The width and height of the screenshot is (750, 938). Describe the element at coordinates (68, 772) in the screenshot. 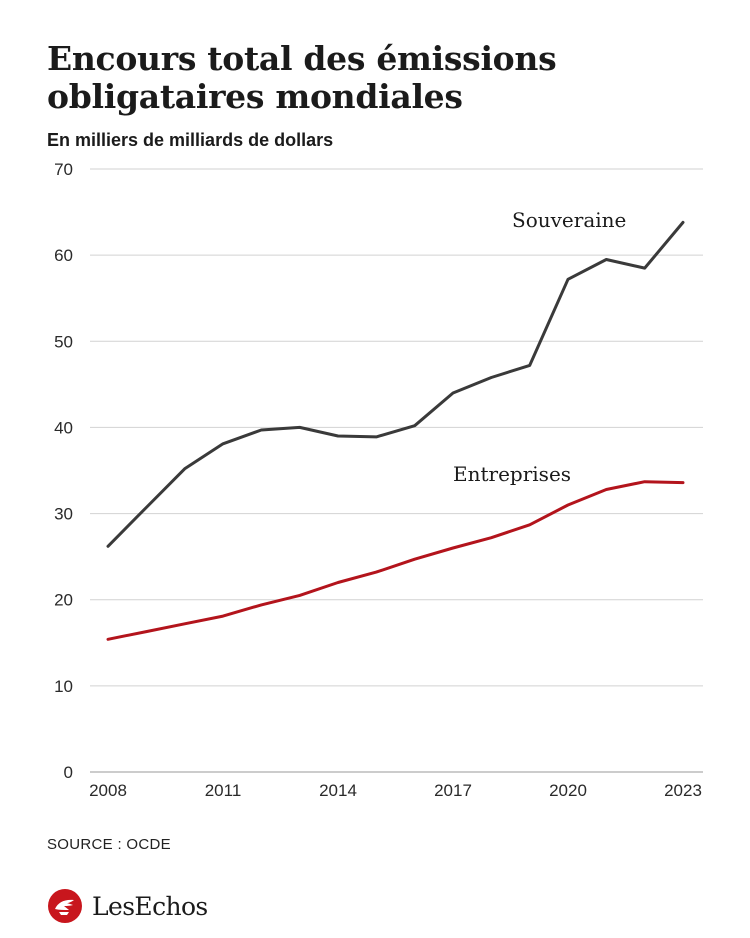

I see `y-tick-label: 0` at that location.